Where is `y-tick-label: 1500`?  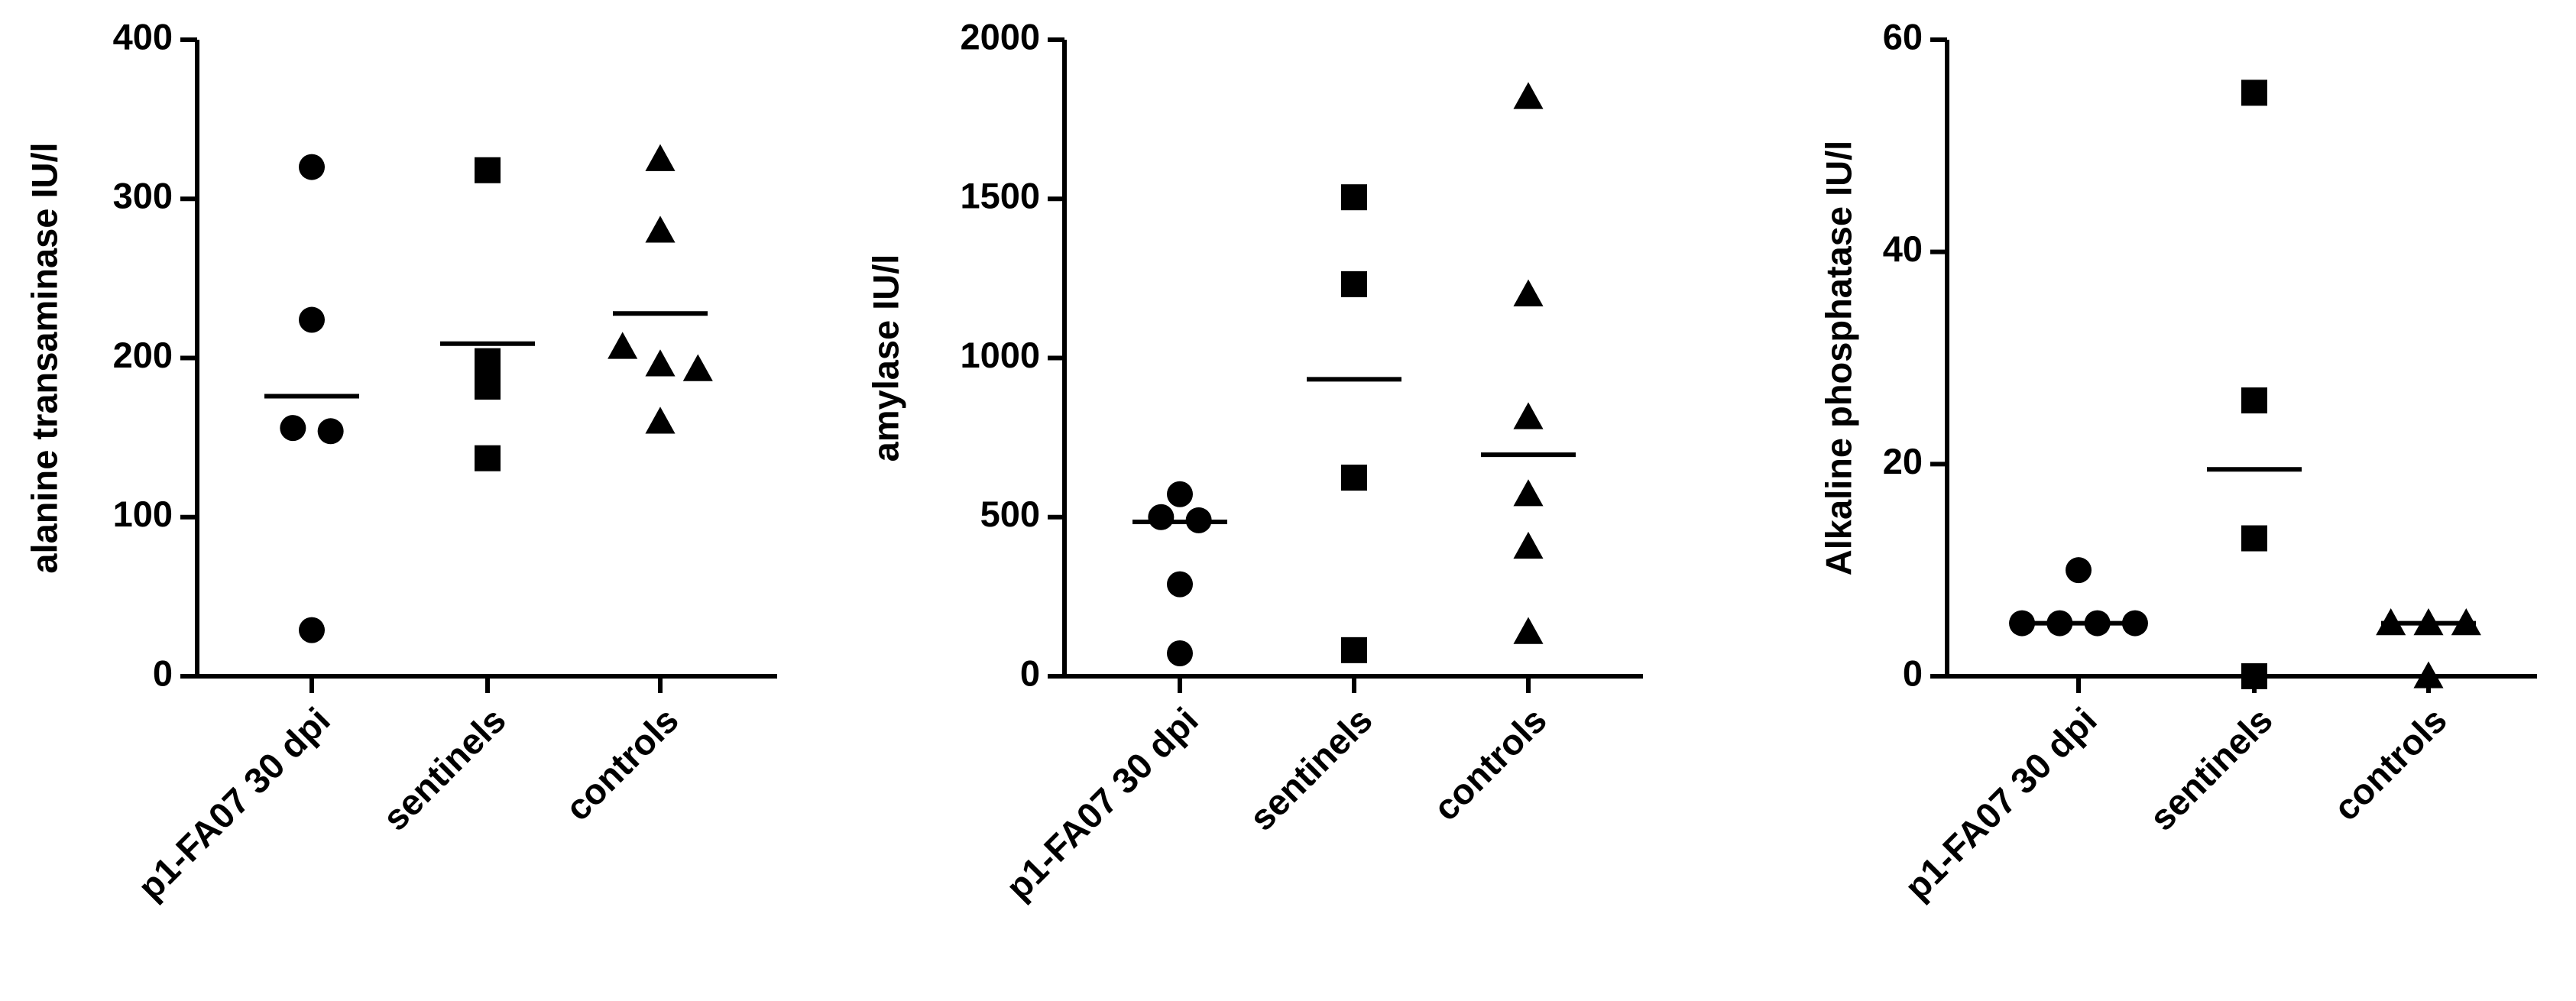 y-tick-label: 1500 is located at coordinates (1000, 196).